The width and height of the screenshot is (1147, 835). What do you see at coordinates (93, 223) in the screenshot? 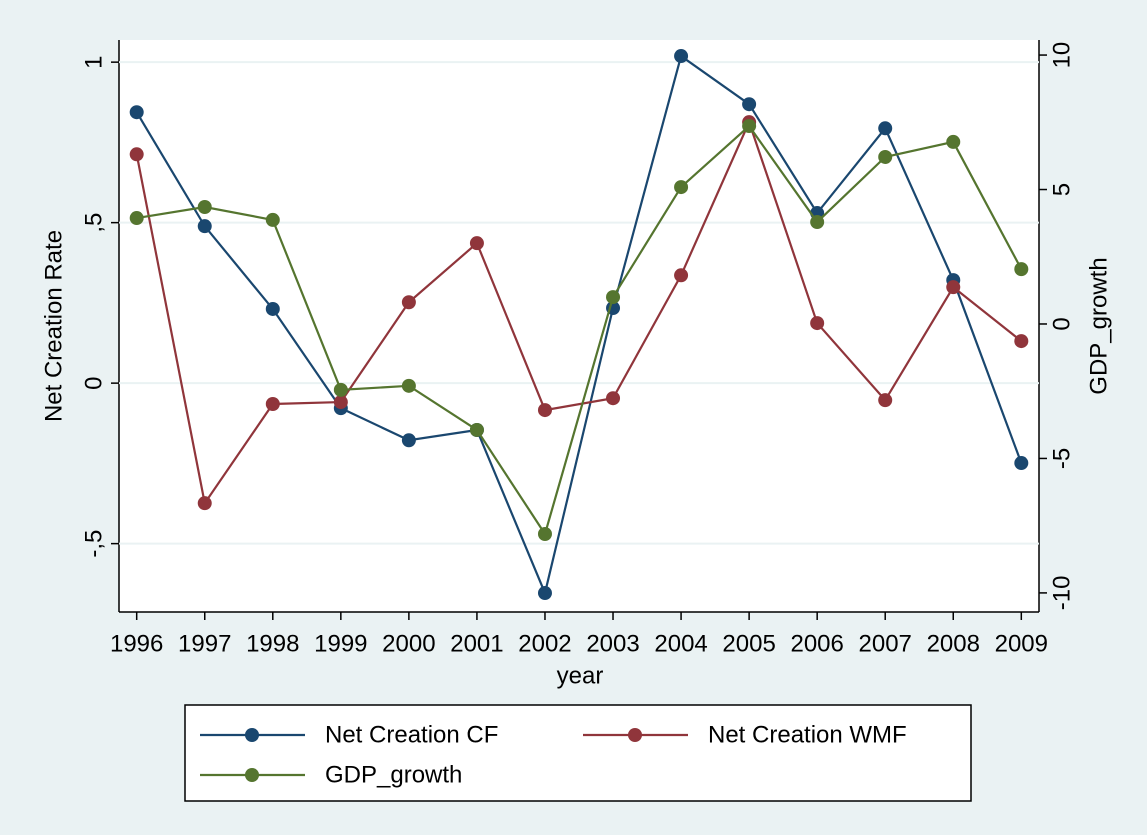
I see `y-tick-label: ,5` at bounding box center [93, 223].